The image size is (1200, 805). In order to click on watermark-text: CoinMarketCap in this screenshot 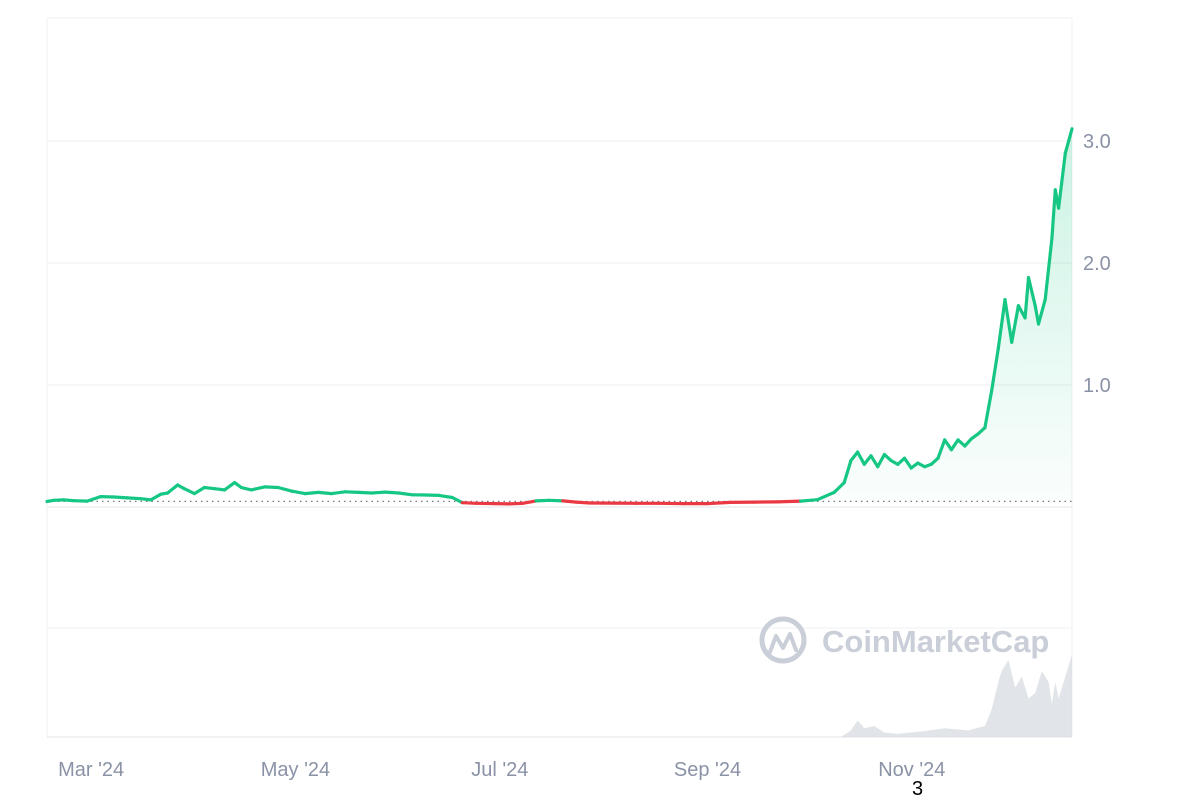, I will do `click(935, 641)`.